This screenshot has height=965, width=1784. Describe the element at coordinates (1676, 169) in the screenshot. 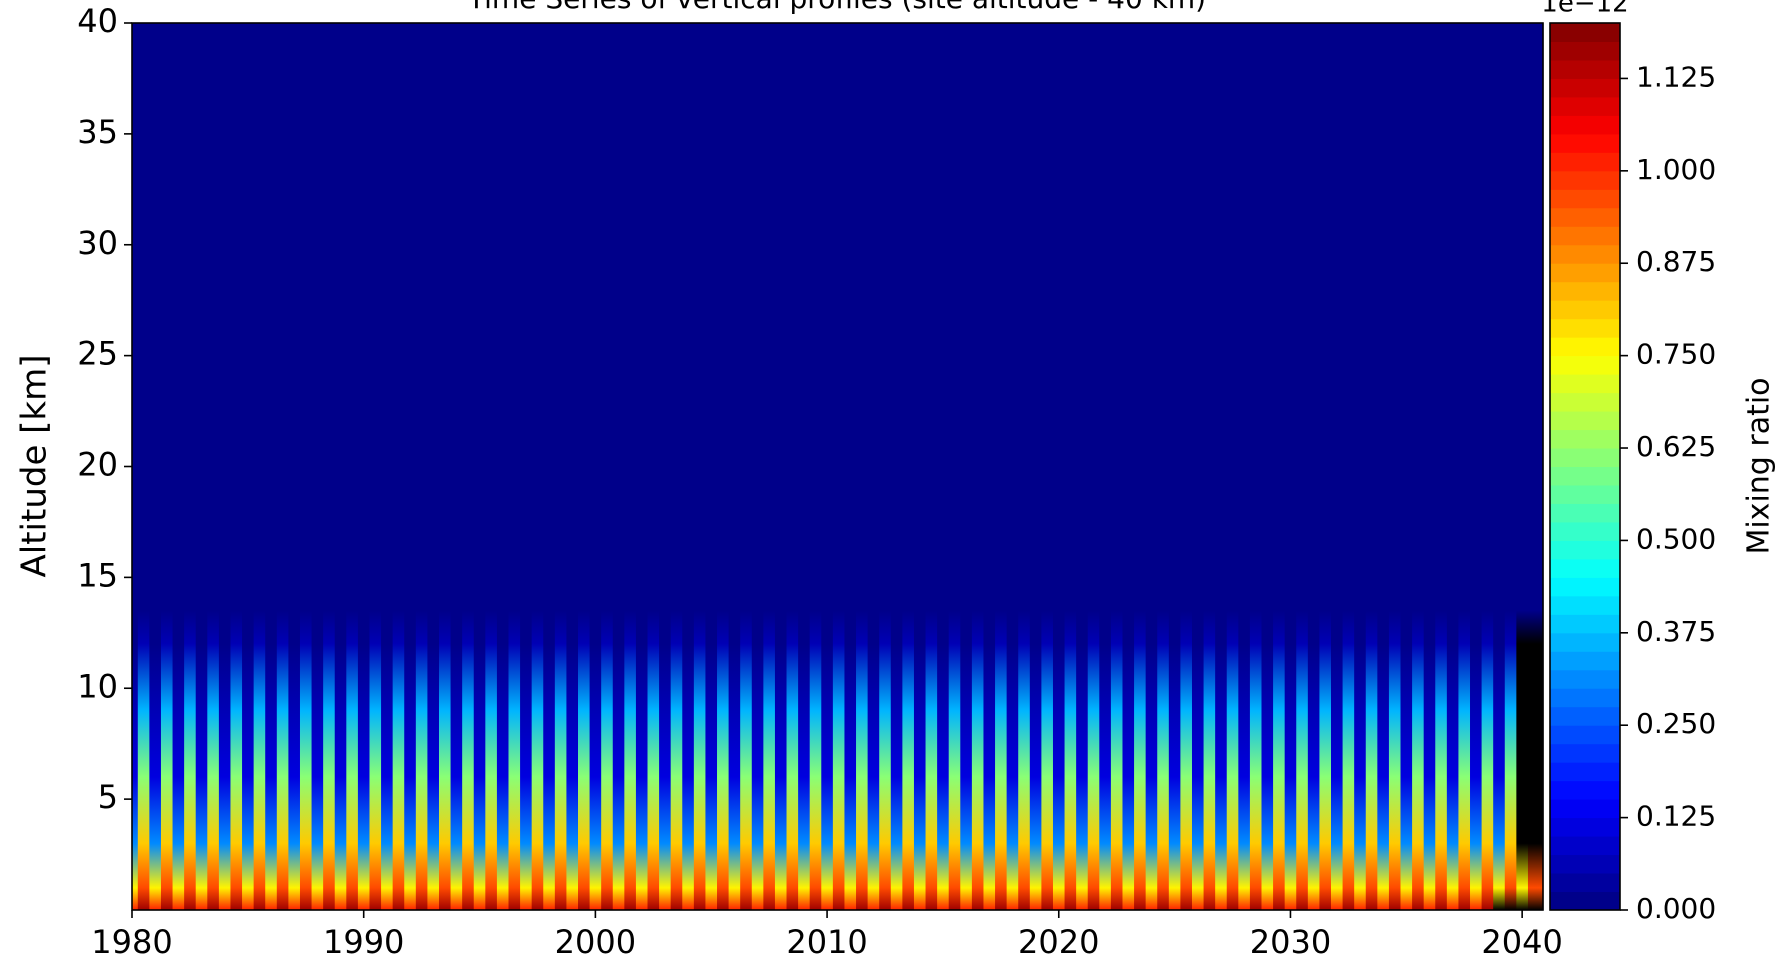

I see `colorbar-tick-label: 1.000` at that location.